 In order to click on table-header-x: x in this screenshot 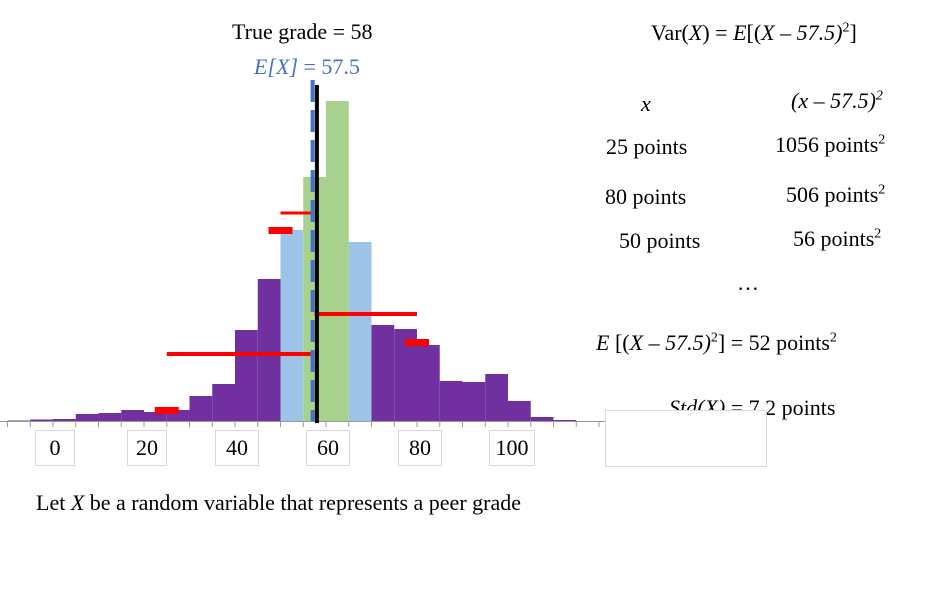, I will do `click(646, 103)`.